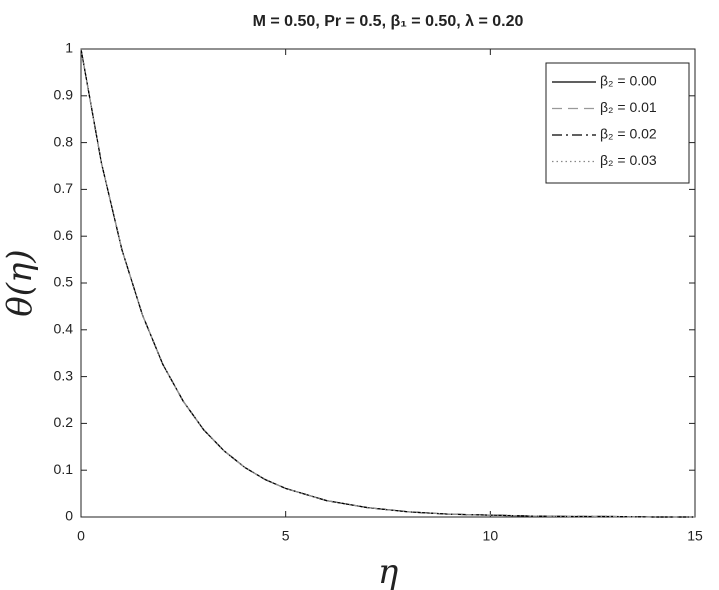 The height and width of the screenshot is (590, 719). What do you see at coordinates (628, 160) in the screenshot?
I see `legend-label: β₂ = 0.03` at bounding box center [628, 160].